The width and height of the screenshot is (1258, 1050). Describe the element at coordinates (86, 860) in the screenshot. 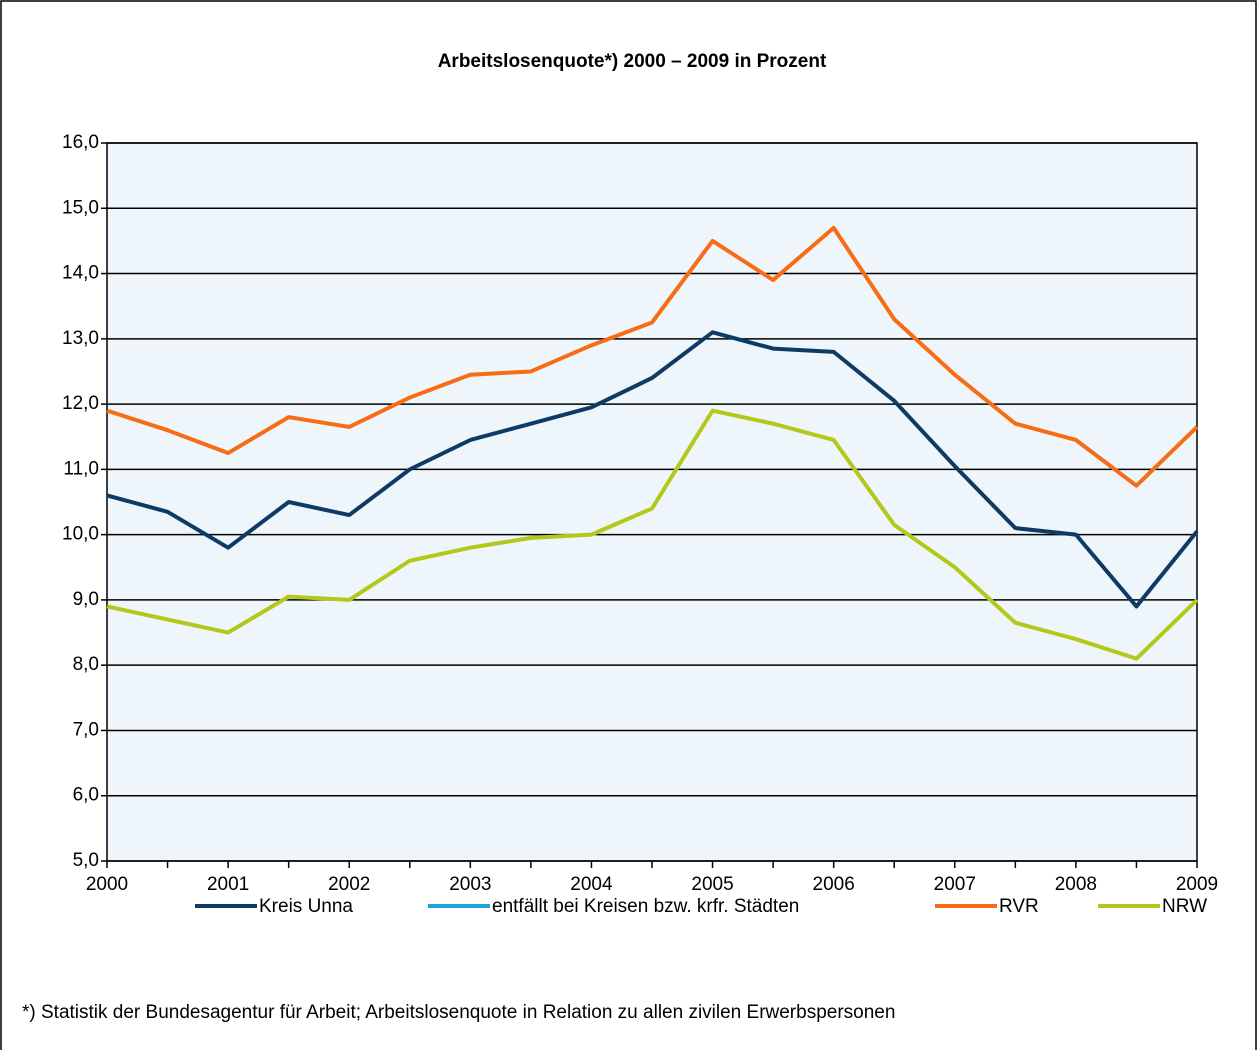

I see `y-tick-label: 5,0` at that location.